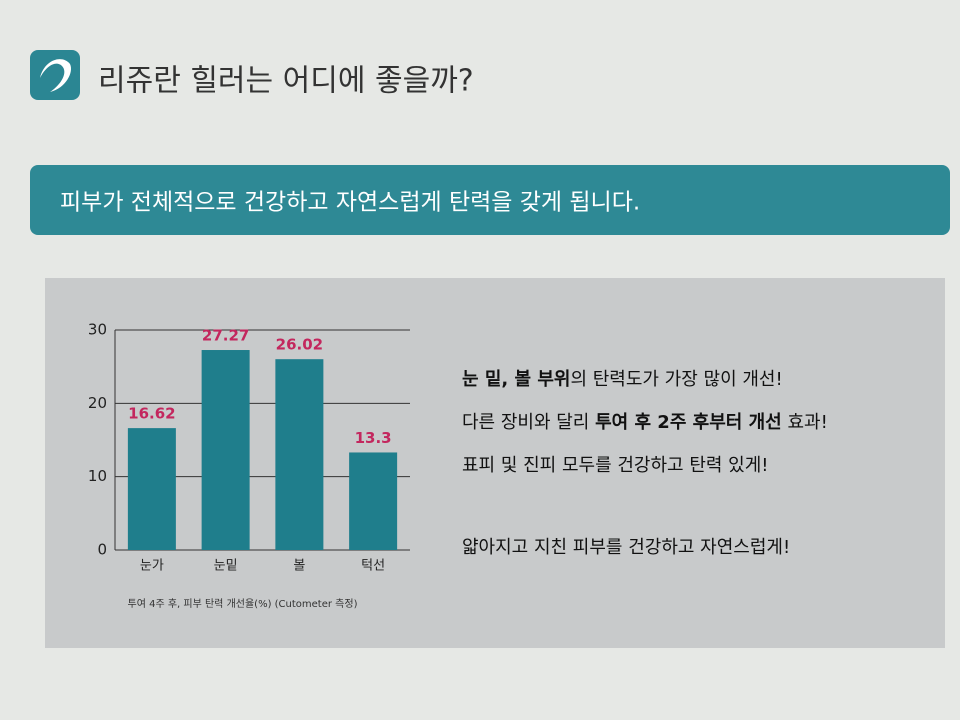 This screenshot has height=720, width=960. I want to click on point-segment: 다른 장비와 달리, so click(528, 422).